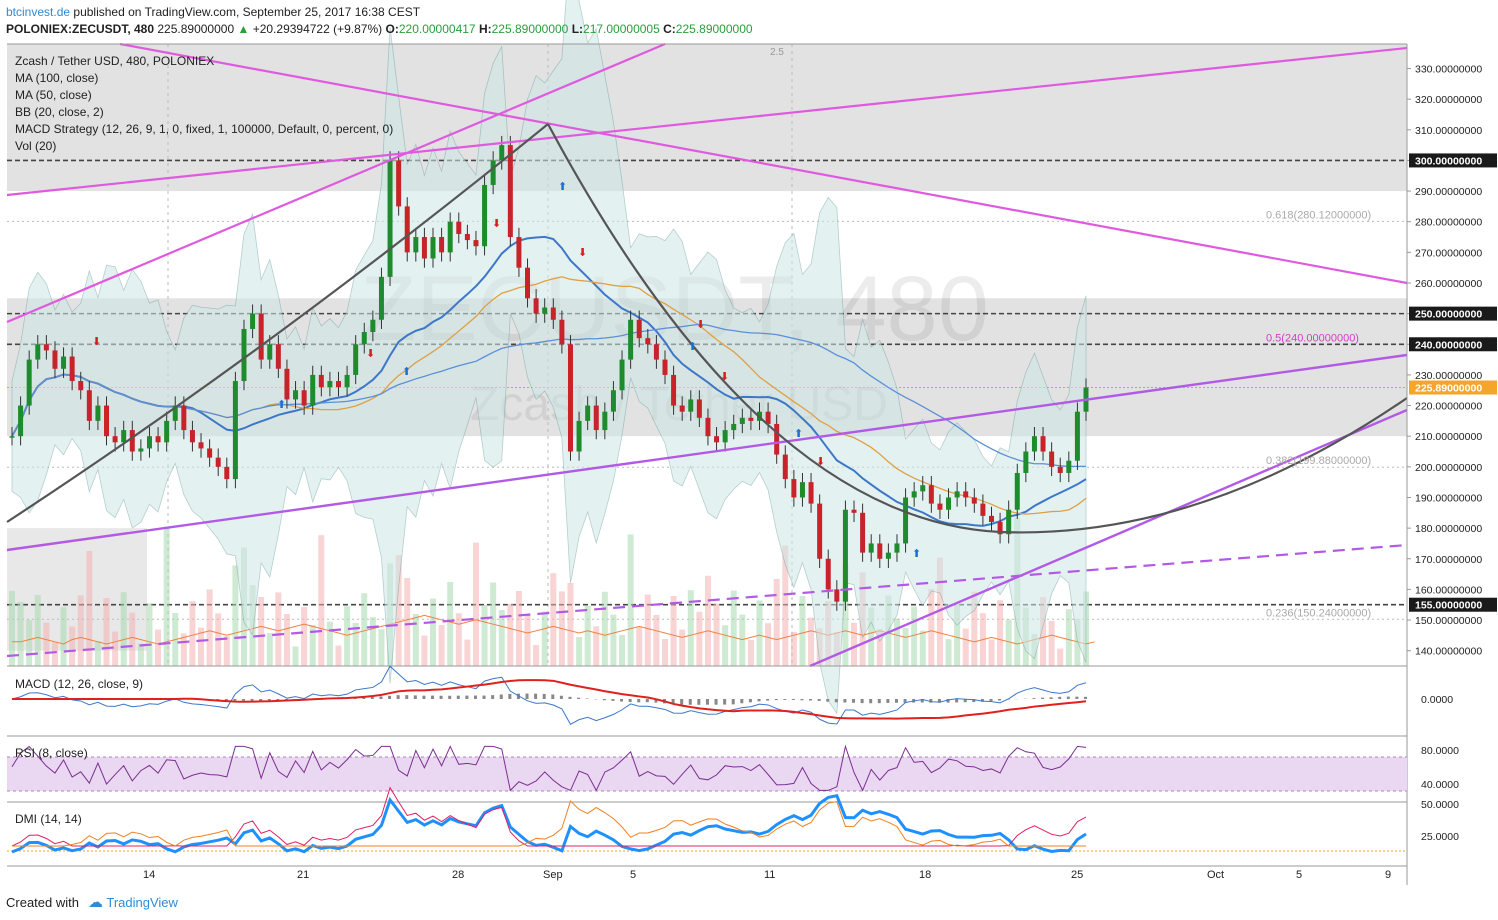 This screenshot has height=920, width=1498. Describe the element at coordinates (1448, 468) in the screenshot. I see `price-tick-label: 200.00000000` at that location.